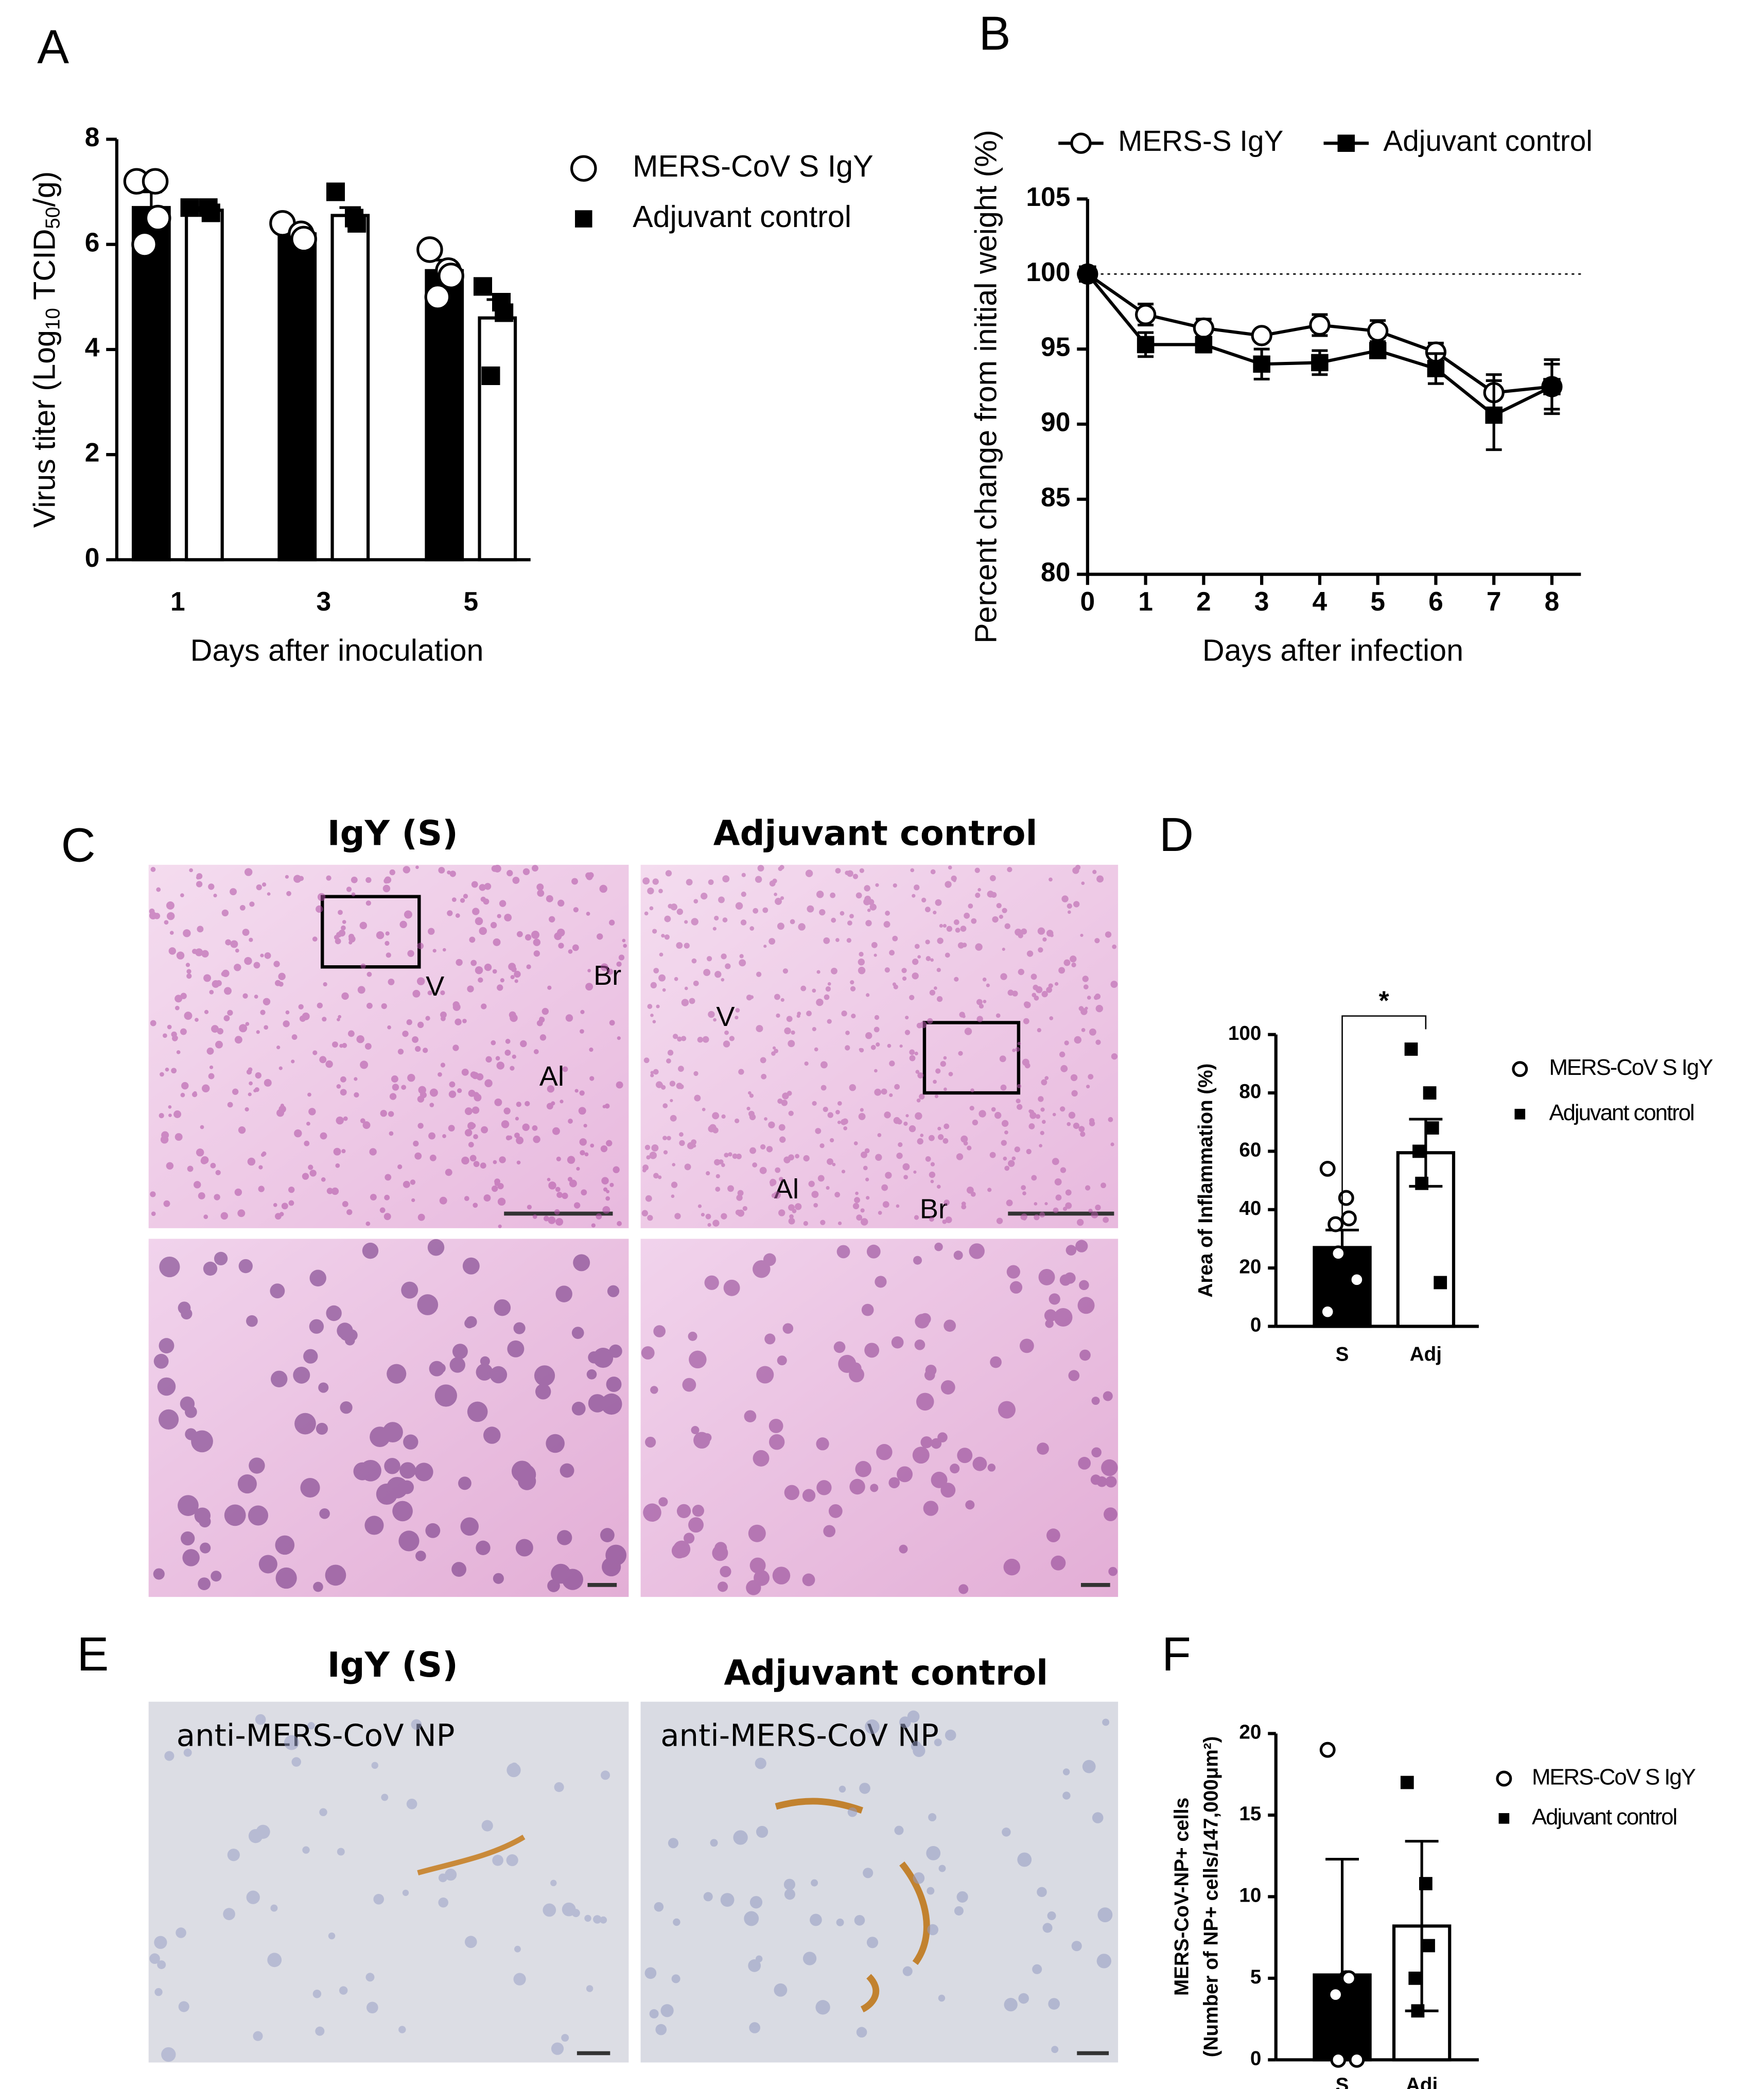  I want to click on bar, so click(497, 439).